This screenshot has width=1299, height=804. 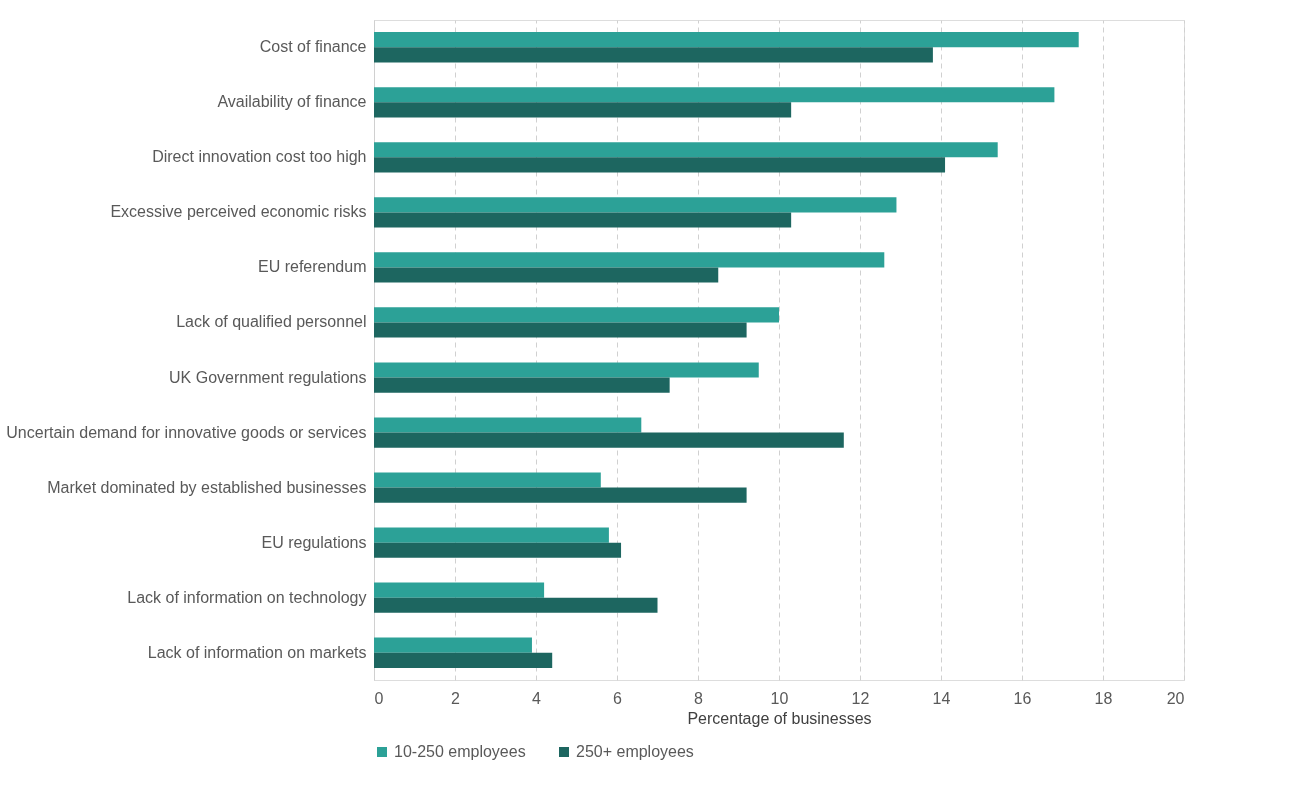 I want to click on x-tick-label: 20, so click(x=1175, y=698).